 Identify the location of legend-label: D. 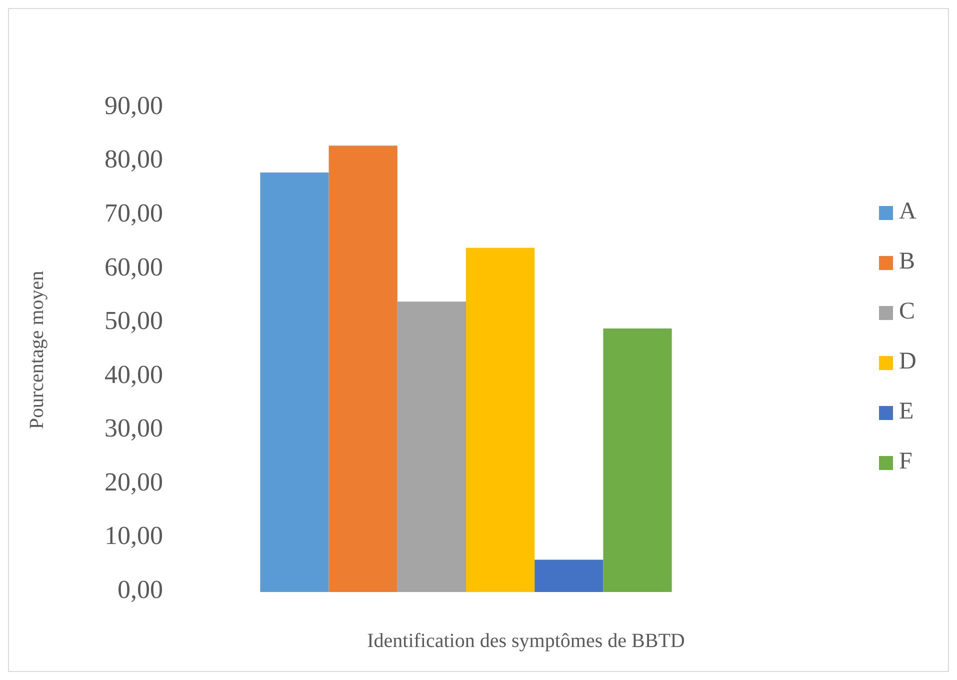
(907, 361).